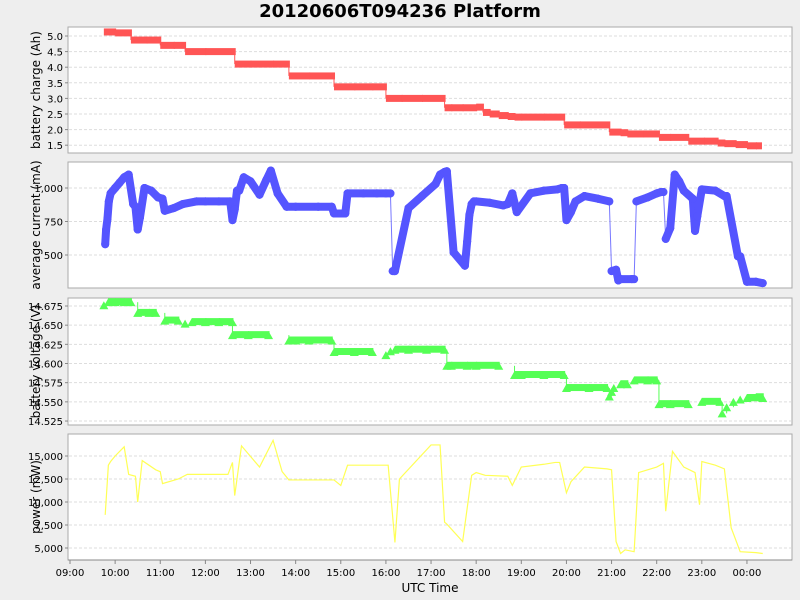 This screenshot has width=800, height=600. What do you see at coordinates (115, 573) in the screenshot?
I see `x-tick-label: 10:00` at bounding box center [115, 573].